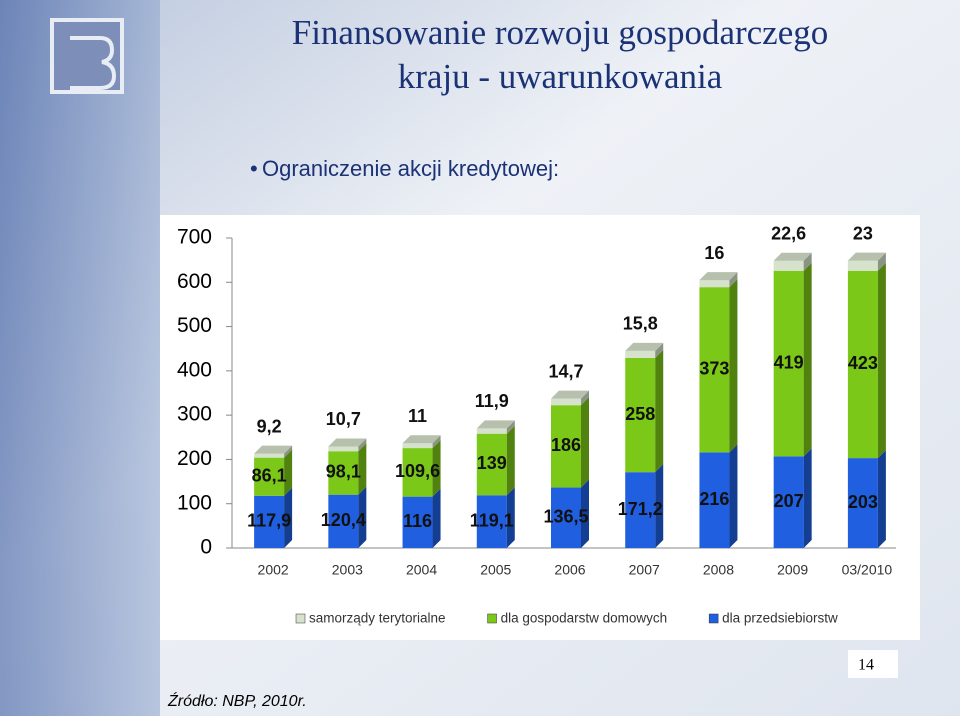  Describe the element at coordinates (269, 426) in the screenshot. I see `value-label: 9,2` at that location.